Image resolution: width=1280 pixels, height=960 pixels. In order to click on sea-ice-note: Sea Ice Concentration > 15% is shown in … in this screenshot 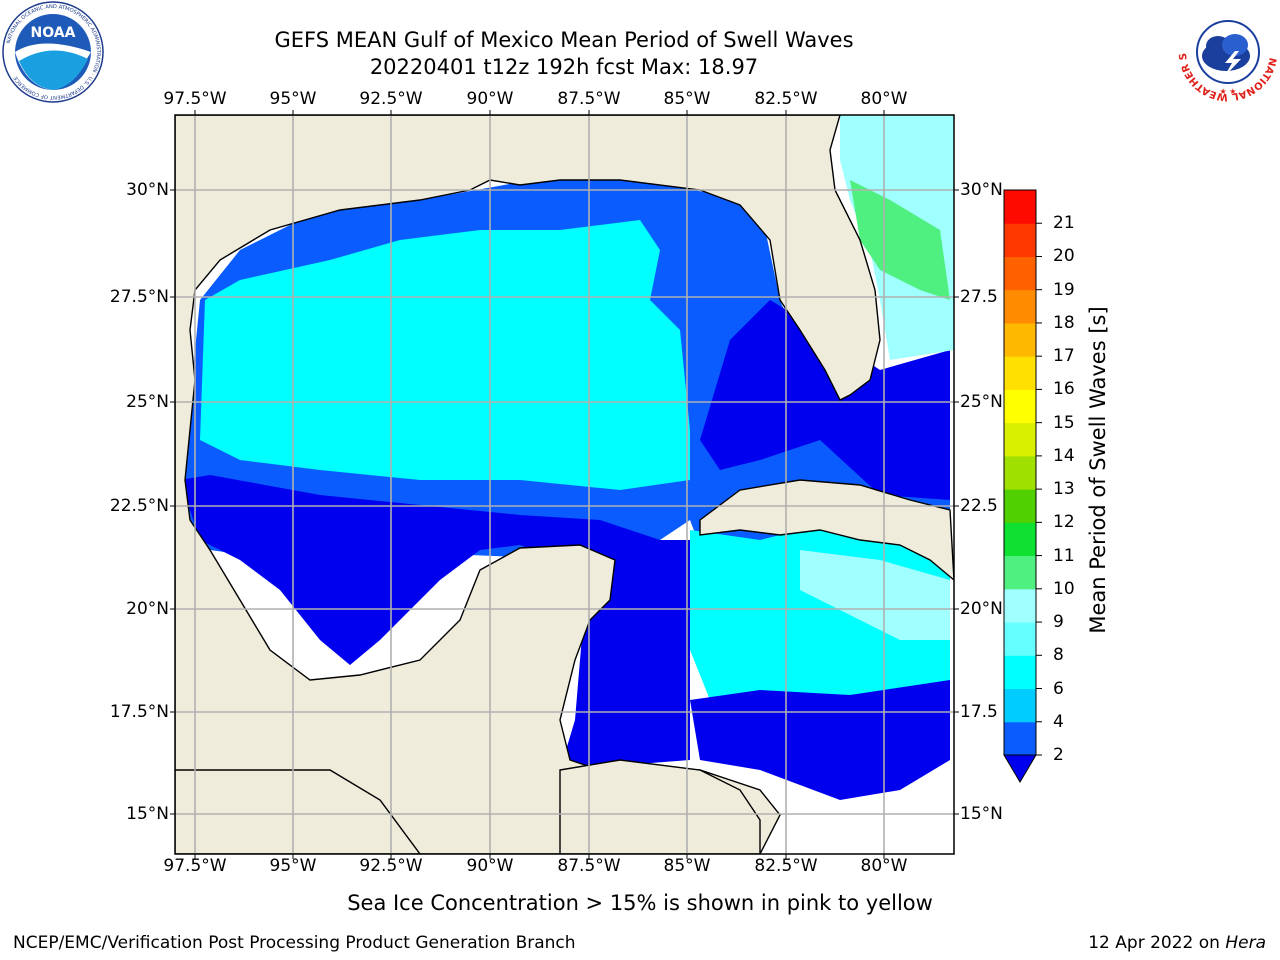, I will do `click(640, 903)`.